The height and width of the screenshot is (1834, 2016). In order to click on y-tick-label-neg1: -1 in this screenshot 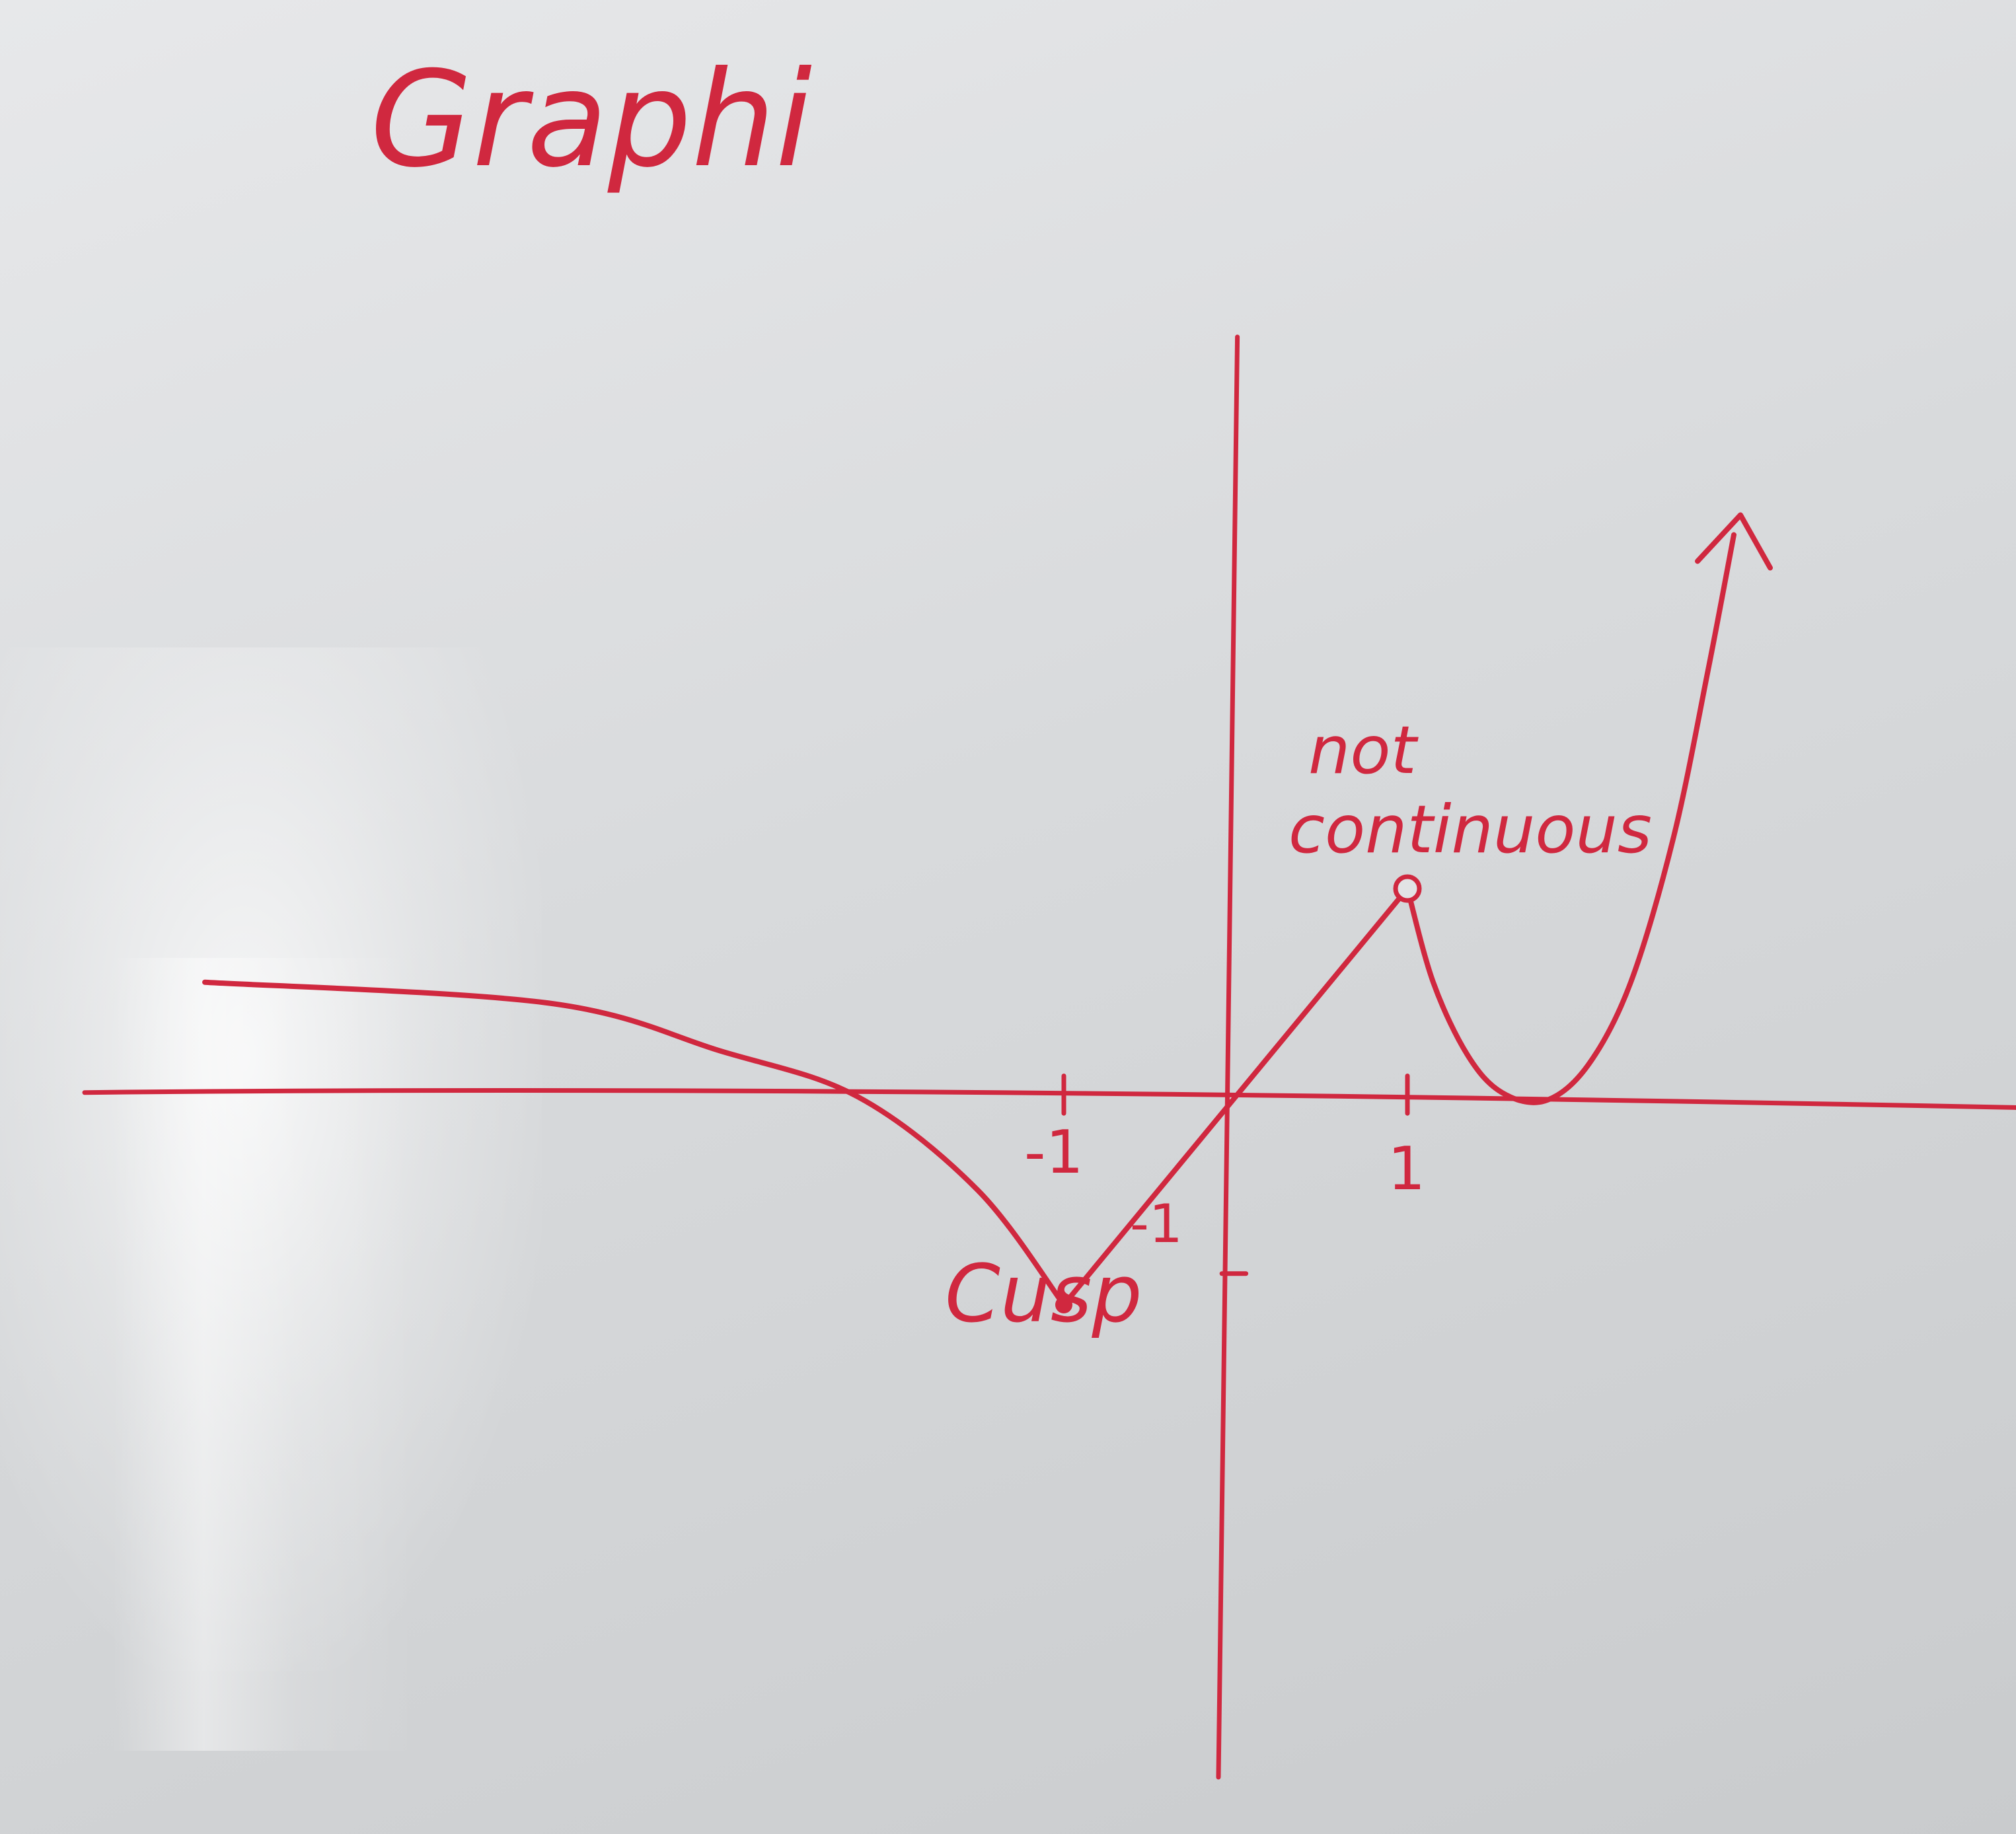, I will do `click(1156, 1224)`.